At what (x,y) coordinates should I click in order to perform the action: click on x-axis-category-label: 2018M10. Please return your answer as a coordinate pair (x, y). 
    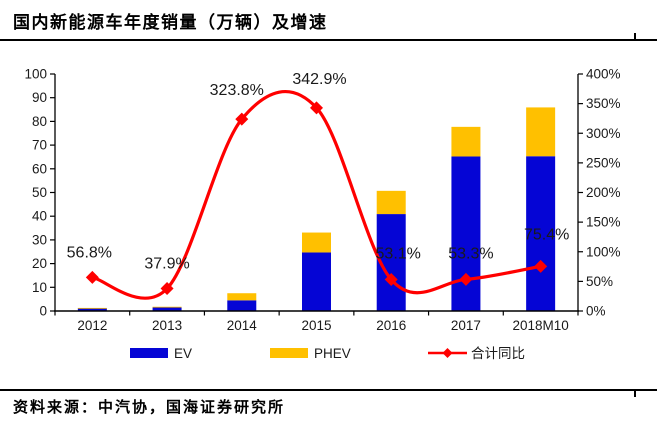
    Looking at the image, I should click on (540, 325).